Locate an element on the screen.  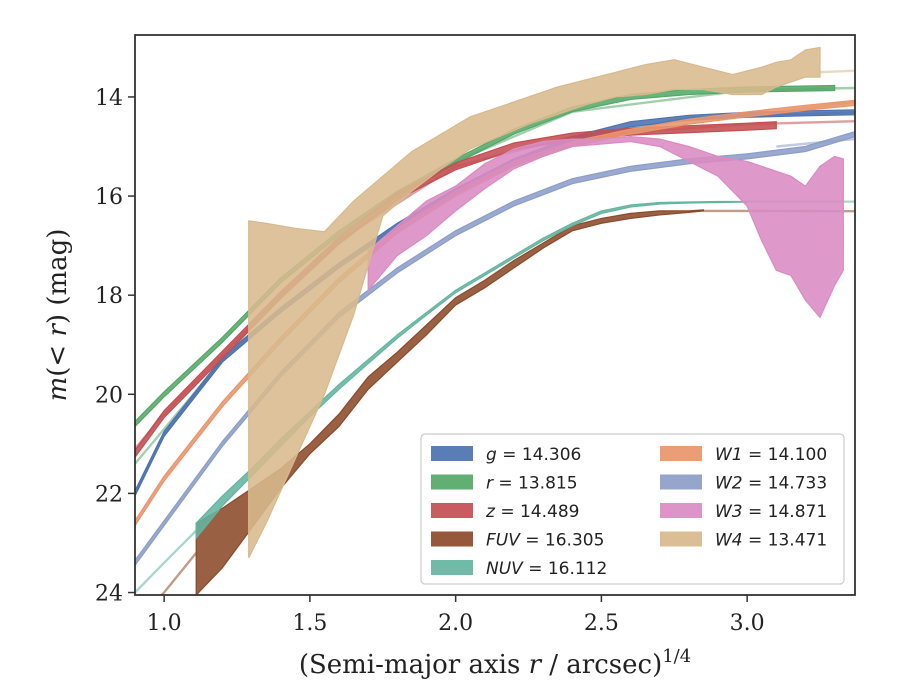
legend-box is located at coordinates (632, 509).